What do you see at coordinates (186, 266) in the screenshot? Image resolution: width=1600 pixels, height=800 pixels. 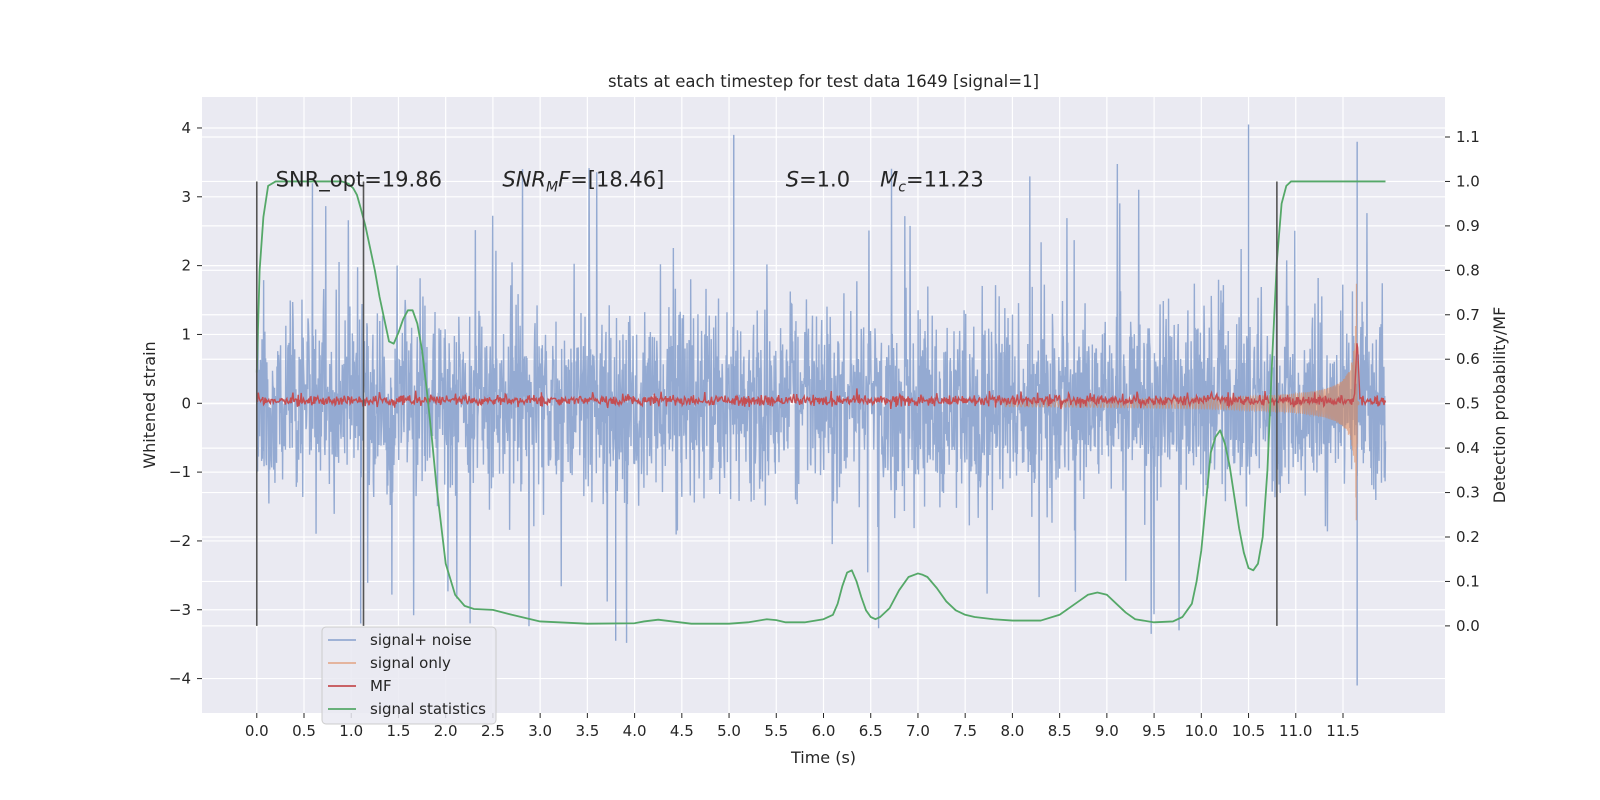 I see `y-left-tick-label: 2` at bounding box center [186, 266].